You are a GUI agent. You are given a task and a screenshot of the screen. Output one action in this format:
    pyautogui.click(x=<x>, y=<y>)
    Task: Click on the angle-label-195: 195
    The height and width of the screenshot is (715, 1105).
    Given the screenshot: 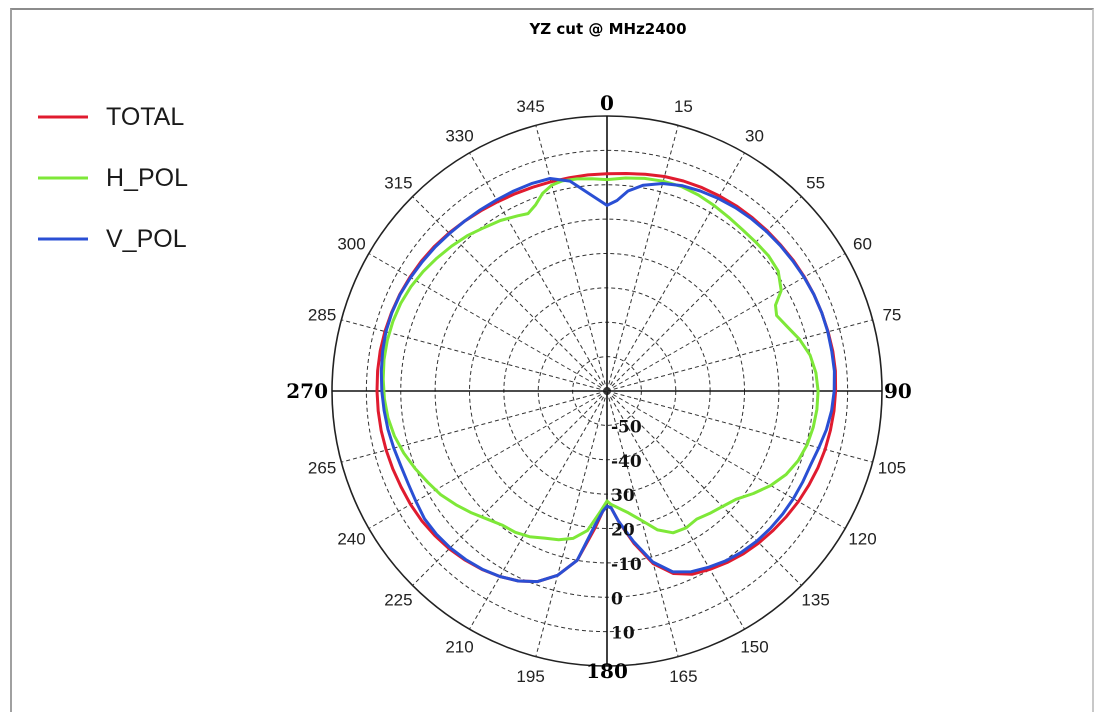 What is the action you would take?
    pyautogui.click(x=530, y=676)
    